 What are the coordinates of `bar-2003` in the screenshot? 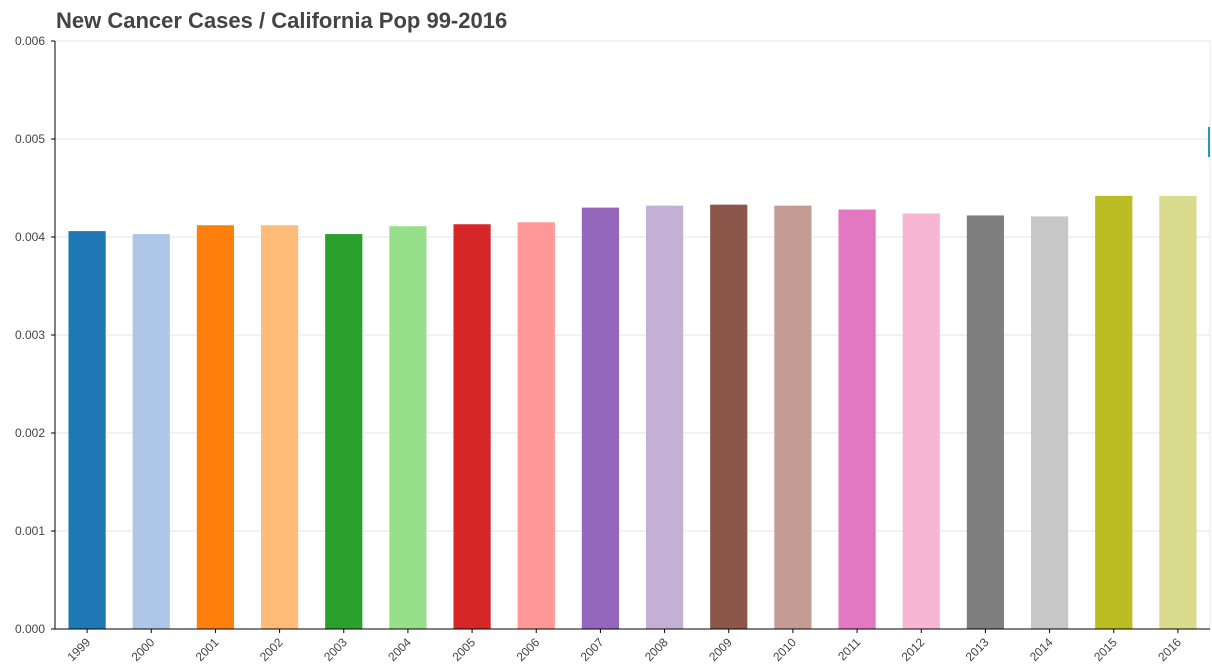 It's located at (344, 431).